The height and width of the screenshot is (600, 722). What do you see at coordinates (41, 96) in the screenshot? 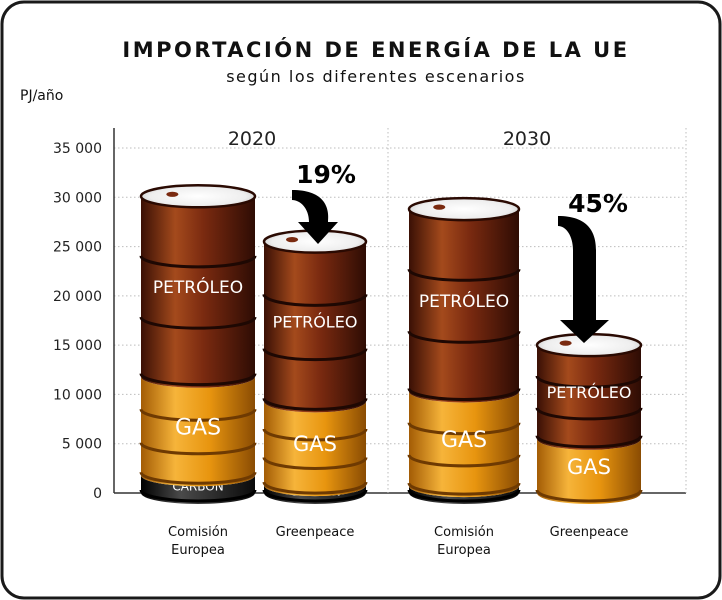
I see `y-axis-unit: PJ/año` at bounding box center [41, 96].